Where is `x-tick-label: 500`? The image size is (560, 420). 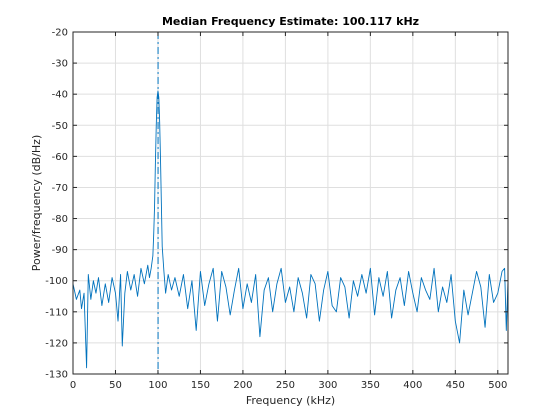 x-tick-label: 500 is located at coordinates (497, 385).